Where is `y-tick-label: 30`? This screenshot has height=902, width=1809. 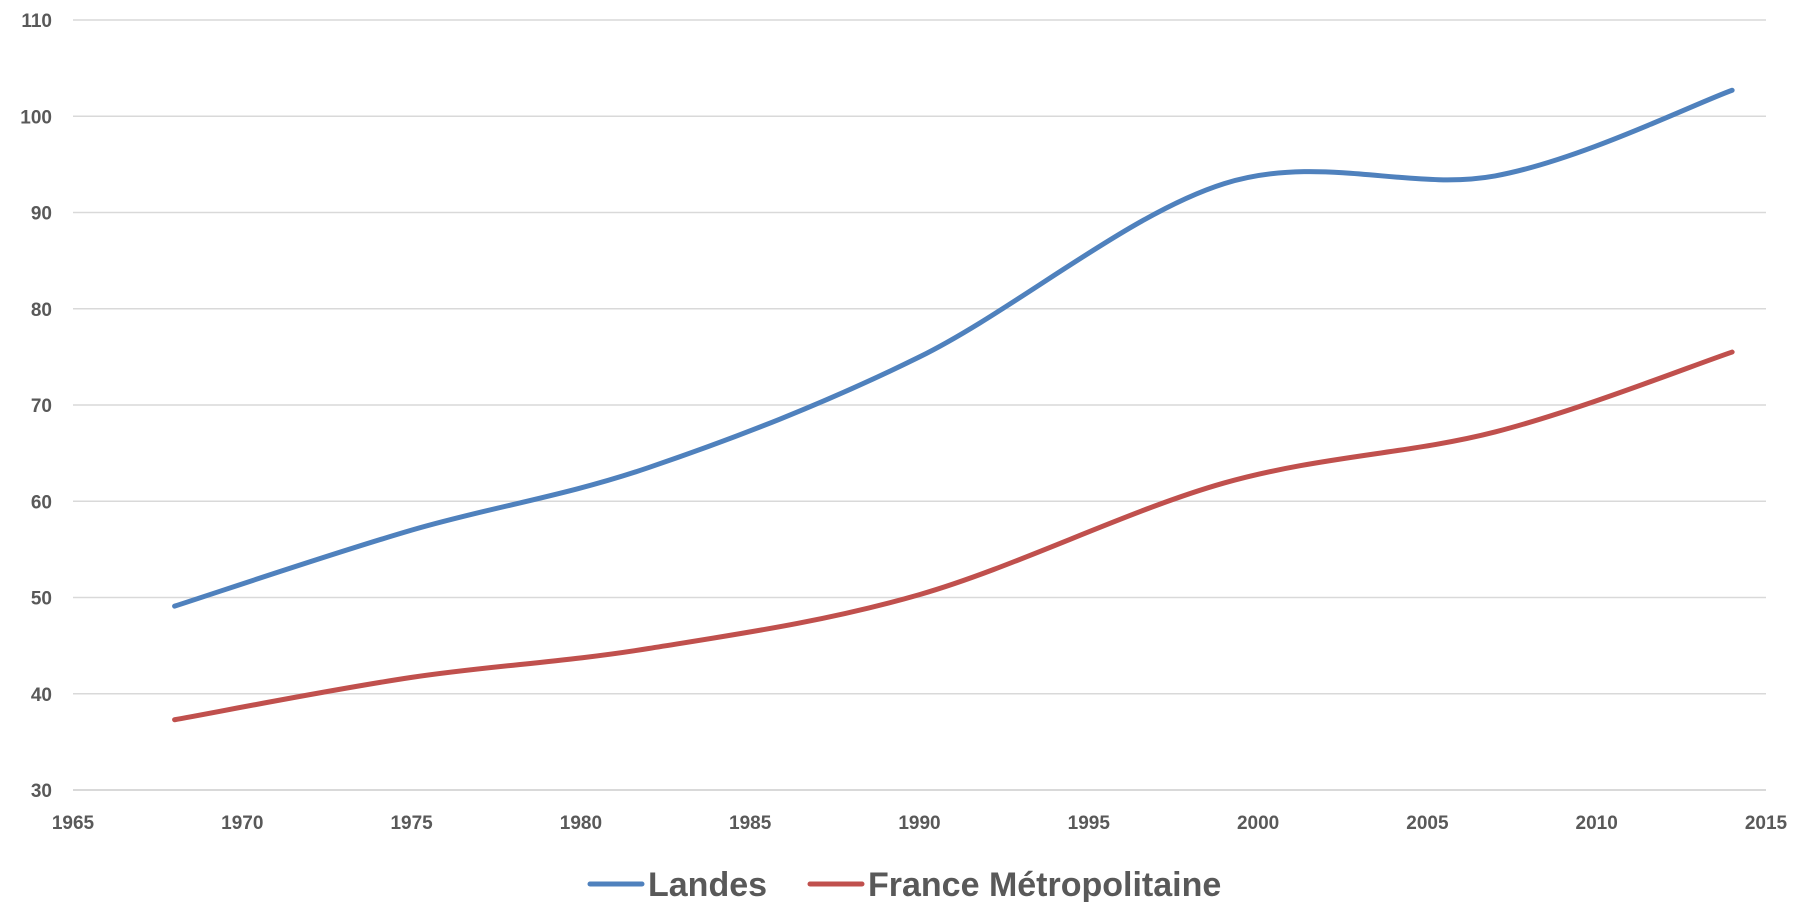
y-tick-label: 30 is located at coordinates (41, 791).